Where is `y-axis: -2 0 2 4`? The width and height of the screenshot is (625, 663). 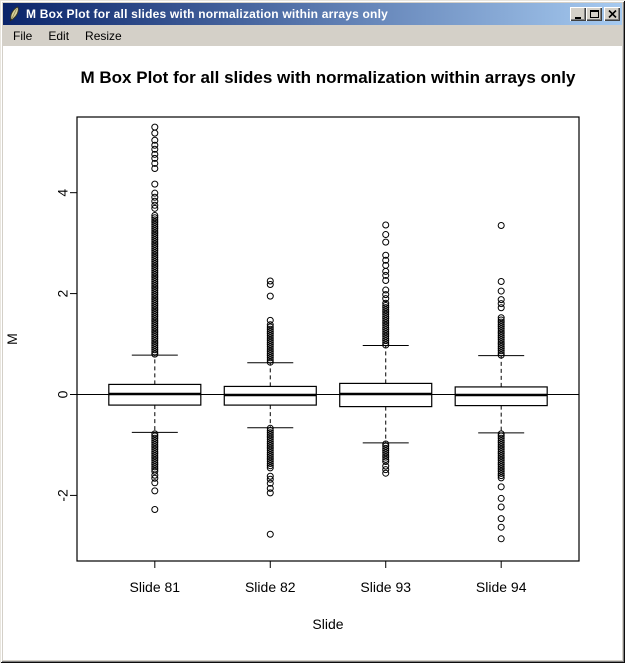 y-axis: -2 0 2 4 is located at coordinates (66, 345).